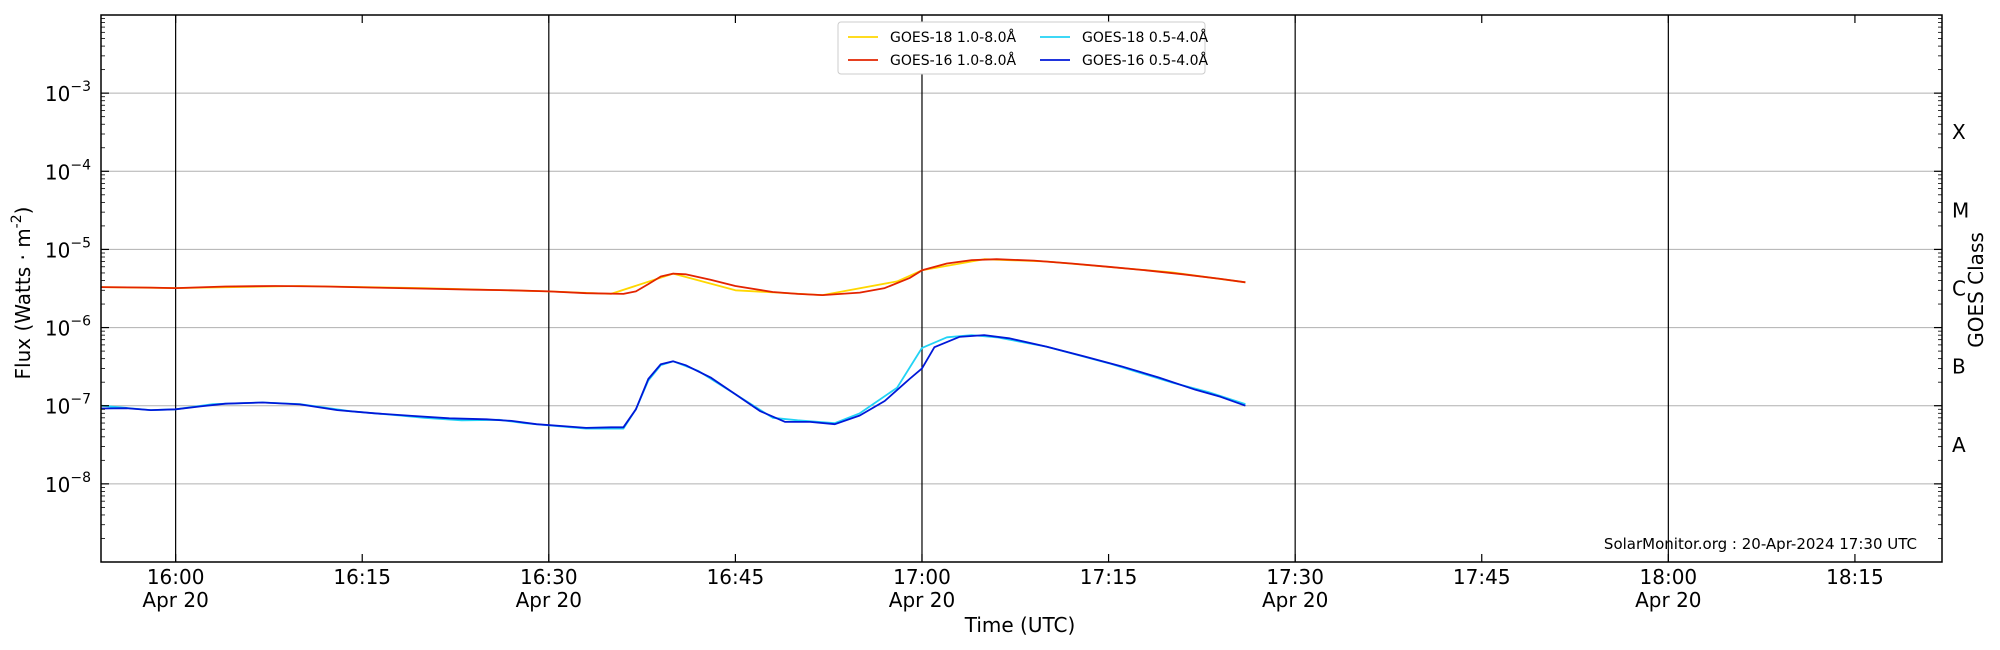  What do you see at coordinates (176, 577) in the screenshot?
I see `x-tick-label: 16:00` at bounding box center [176, 577].